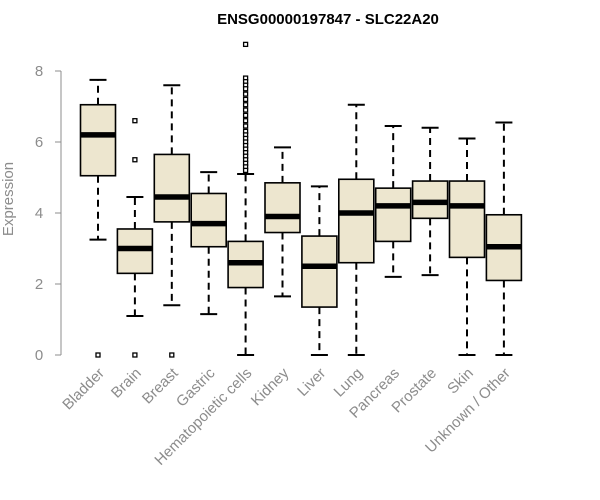  I want to click on y-tick-label: 4, so click(39, 213).